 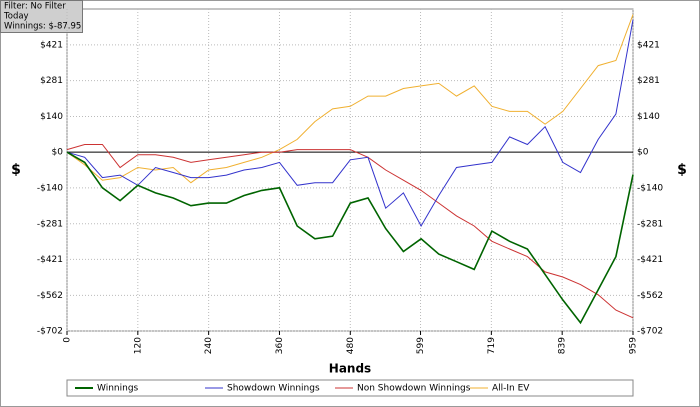 What do you see at coordinates (41, 16) in the screenshot?
I see `filter-box` at bounding box center [41, 16].